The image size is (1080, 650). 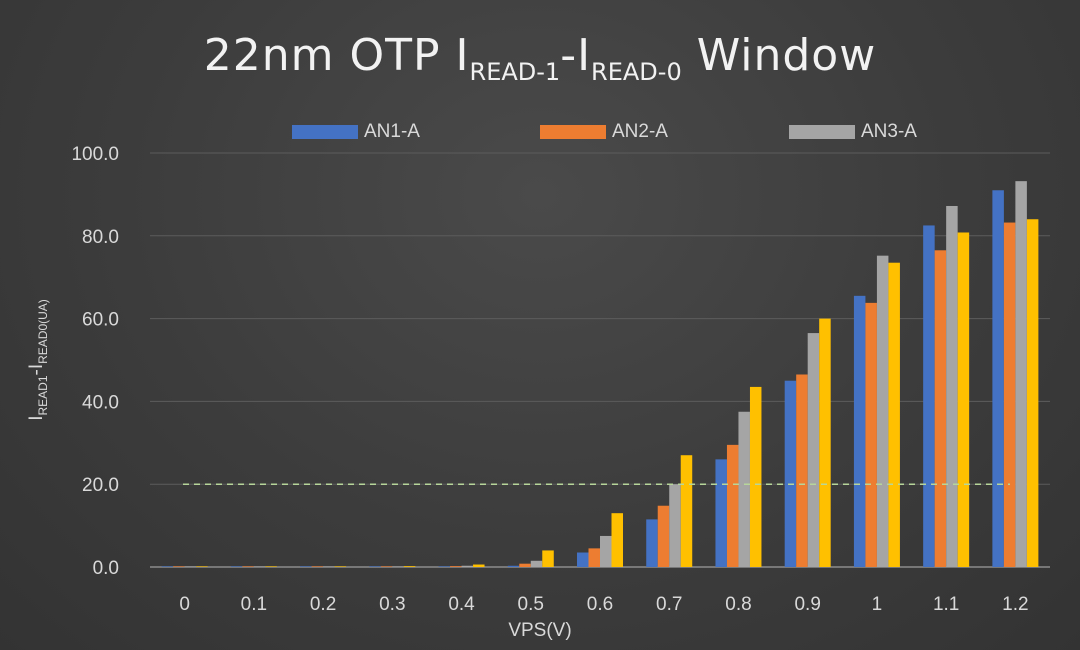 I want to click on legend-label-an1: AN1-A, so click(x=392, y=131).